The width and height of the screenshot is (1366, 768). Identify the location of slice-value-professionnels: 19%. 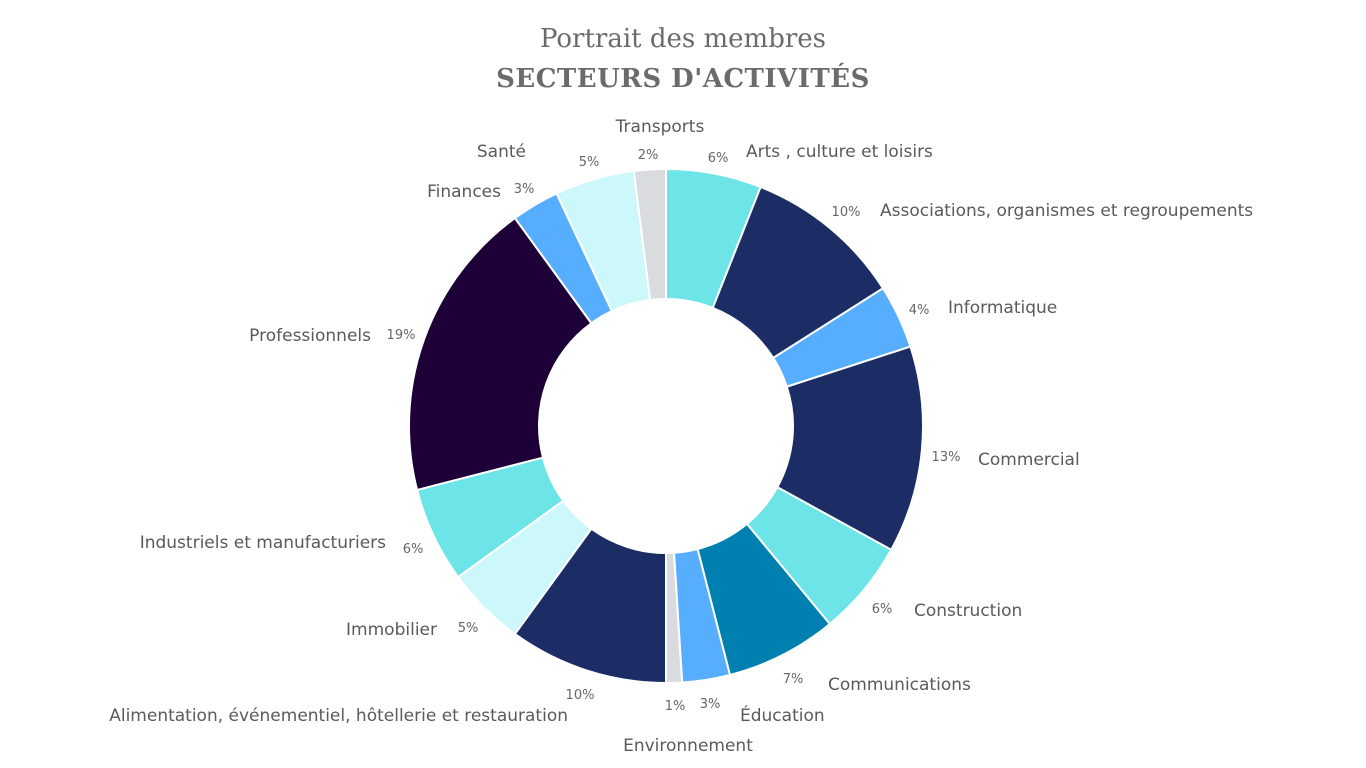
(401, 335).